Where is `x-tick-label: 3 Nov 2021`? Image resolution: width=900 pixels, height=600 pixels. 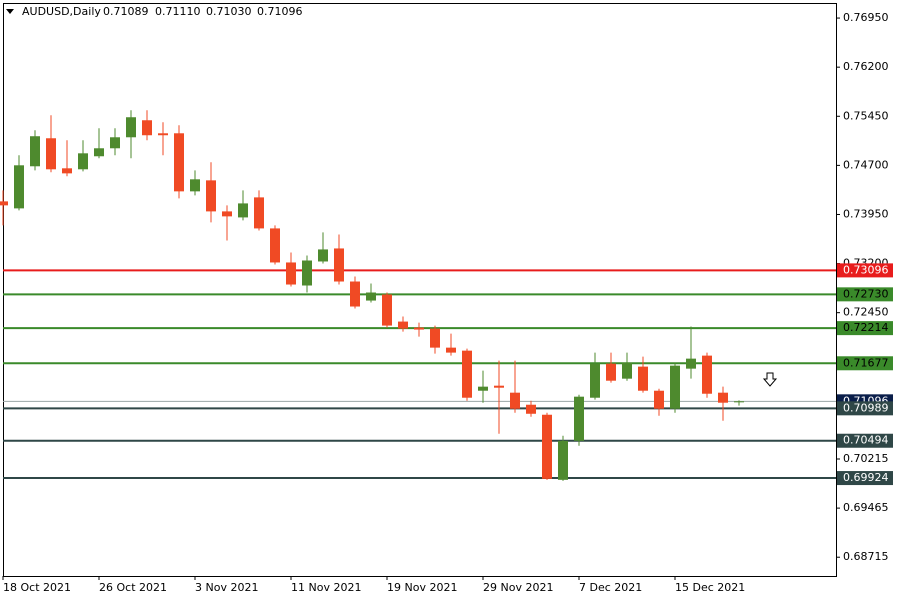 x-tick-label: 3 Nov 2021 is located at coordinates (226, 587).